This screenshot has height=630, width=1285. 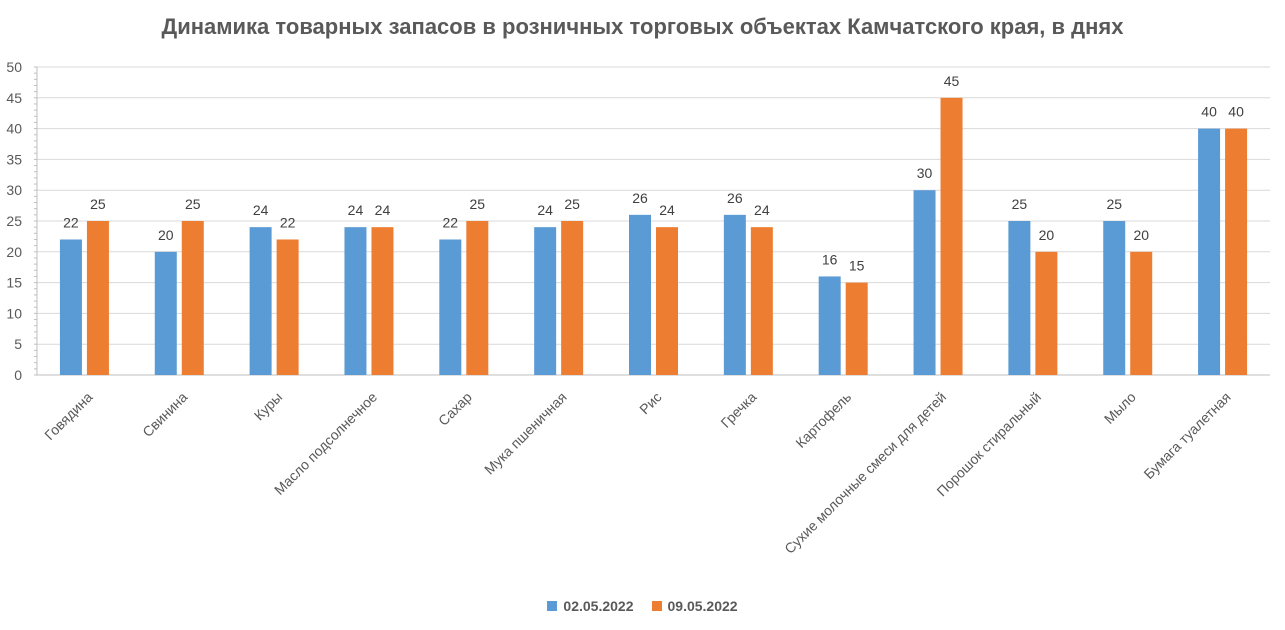 I want to click on legend-item-series-1: 02.05.2022, so click(x=590, y=606).